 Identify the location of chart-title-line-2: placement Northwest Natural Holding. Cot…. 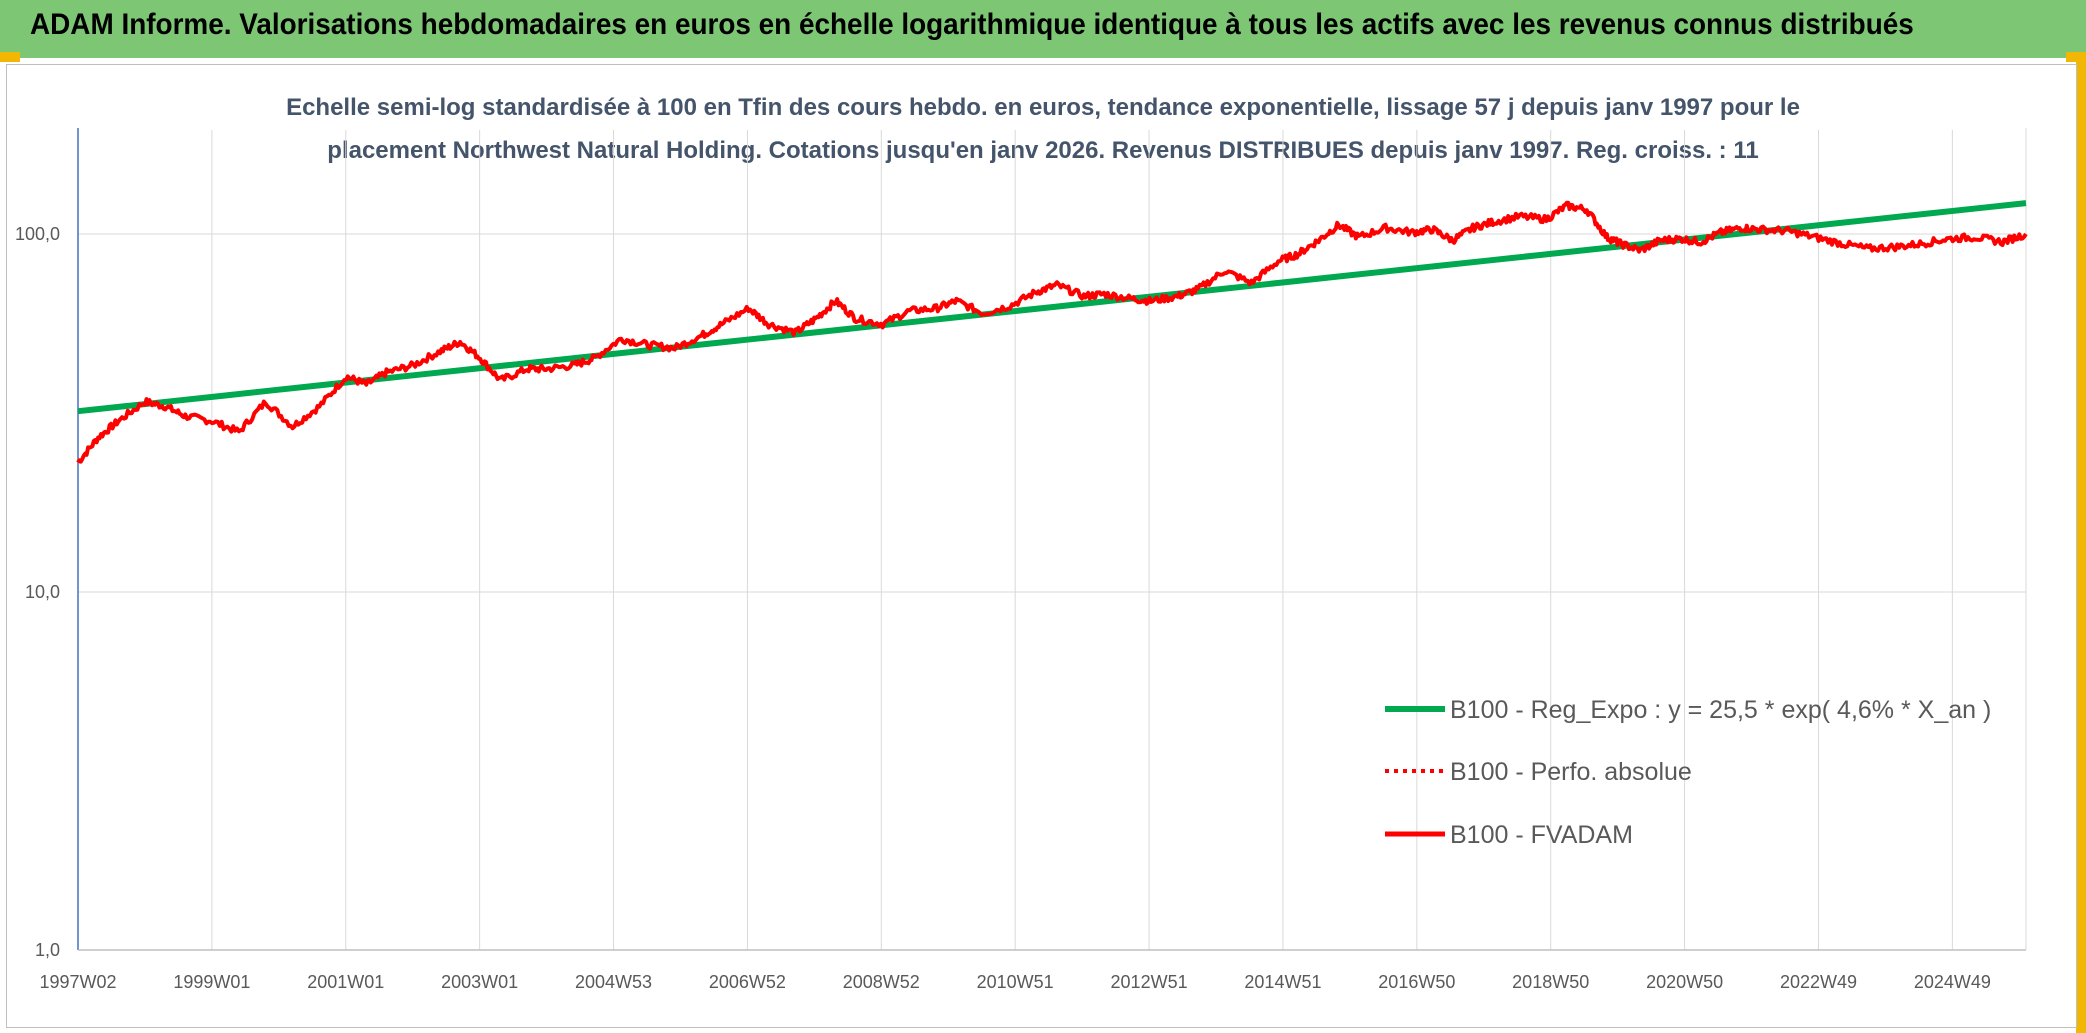
(1043, 150).